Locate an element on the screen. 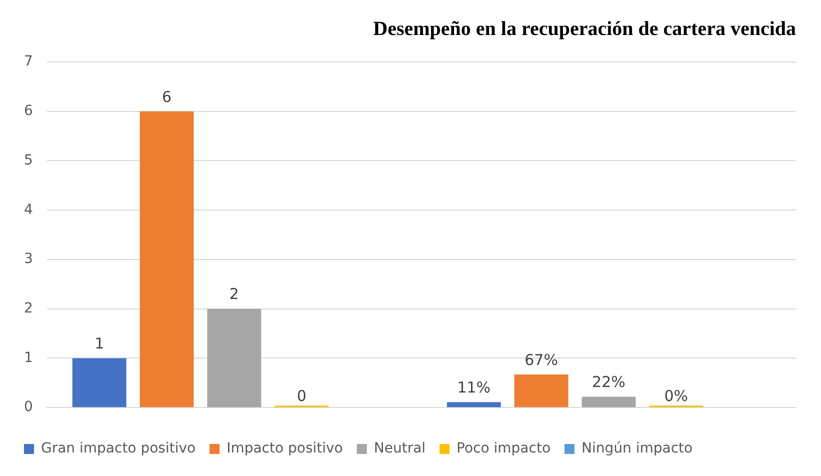 The height and width of the screenshot is (476, 821). legend-label: Gran impacto positivo is located at coordinates (118, 448).